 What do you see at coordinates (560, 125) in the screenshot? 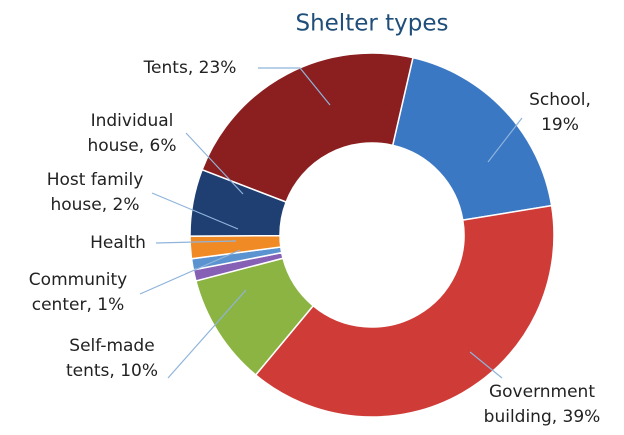
I see `slice-label: 19%` at bounding box center [560, 125].